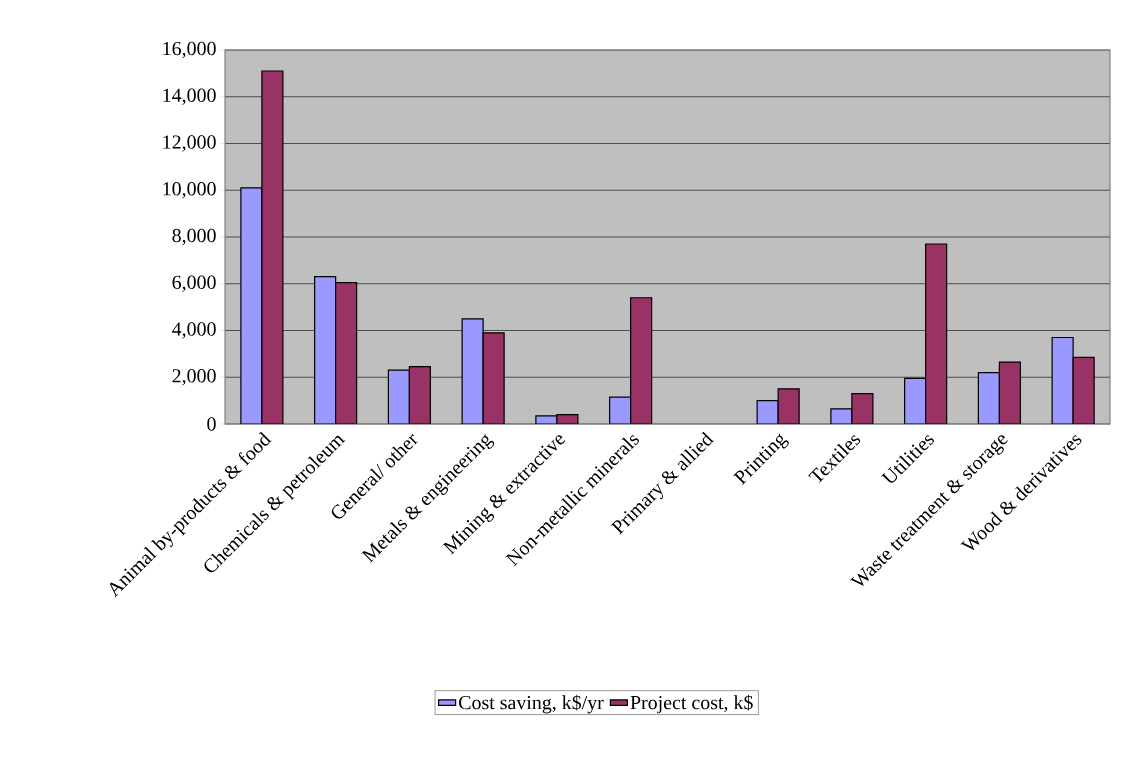 The height and width of the screenshot is (758, 1123). What do you see at coordinates (194, 330) in the screenshot?
I see `y-tick-label: 4,000` at bounding box center [194, 330].